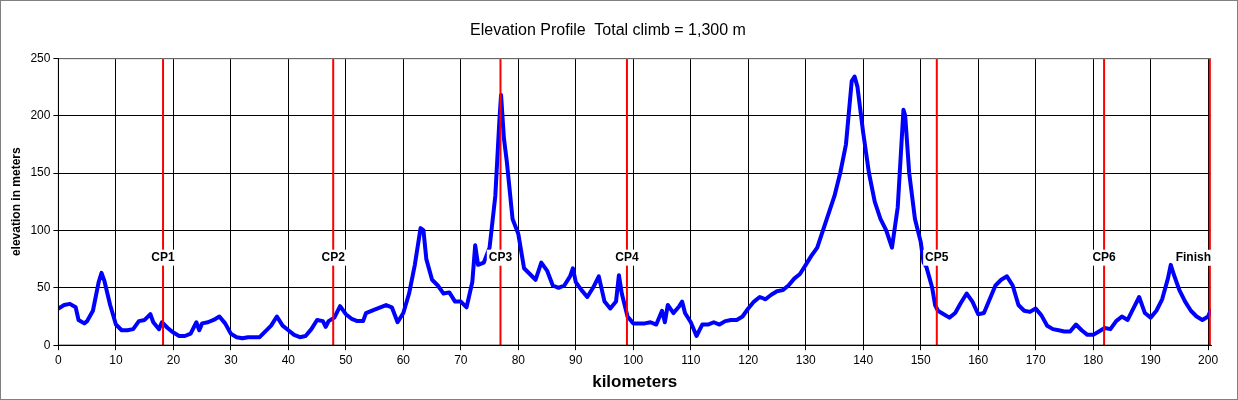 The image size is (1238, 400). What do you see at coordinates (1104, 256) in the screenshot?
I see `ref-line-label: CP6` at bounding box center [1104, 256].